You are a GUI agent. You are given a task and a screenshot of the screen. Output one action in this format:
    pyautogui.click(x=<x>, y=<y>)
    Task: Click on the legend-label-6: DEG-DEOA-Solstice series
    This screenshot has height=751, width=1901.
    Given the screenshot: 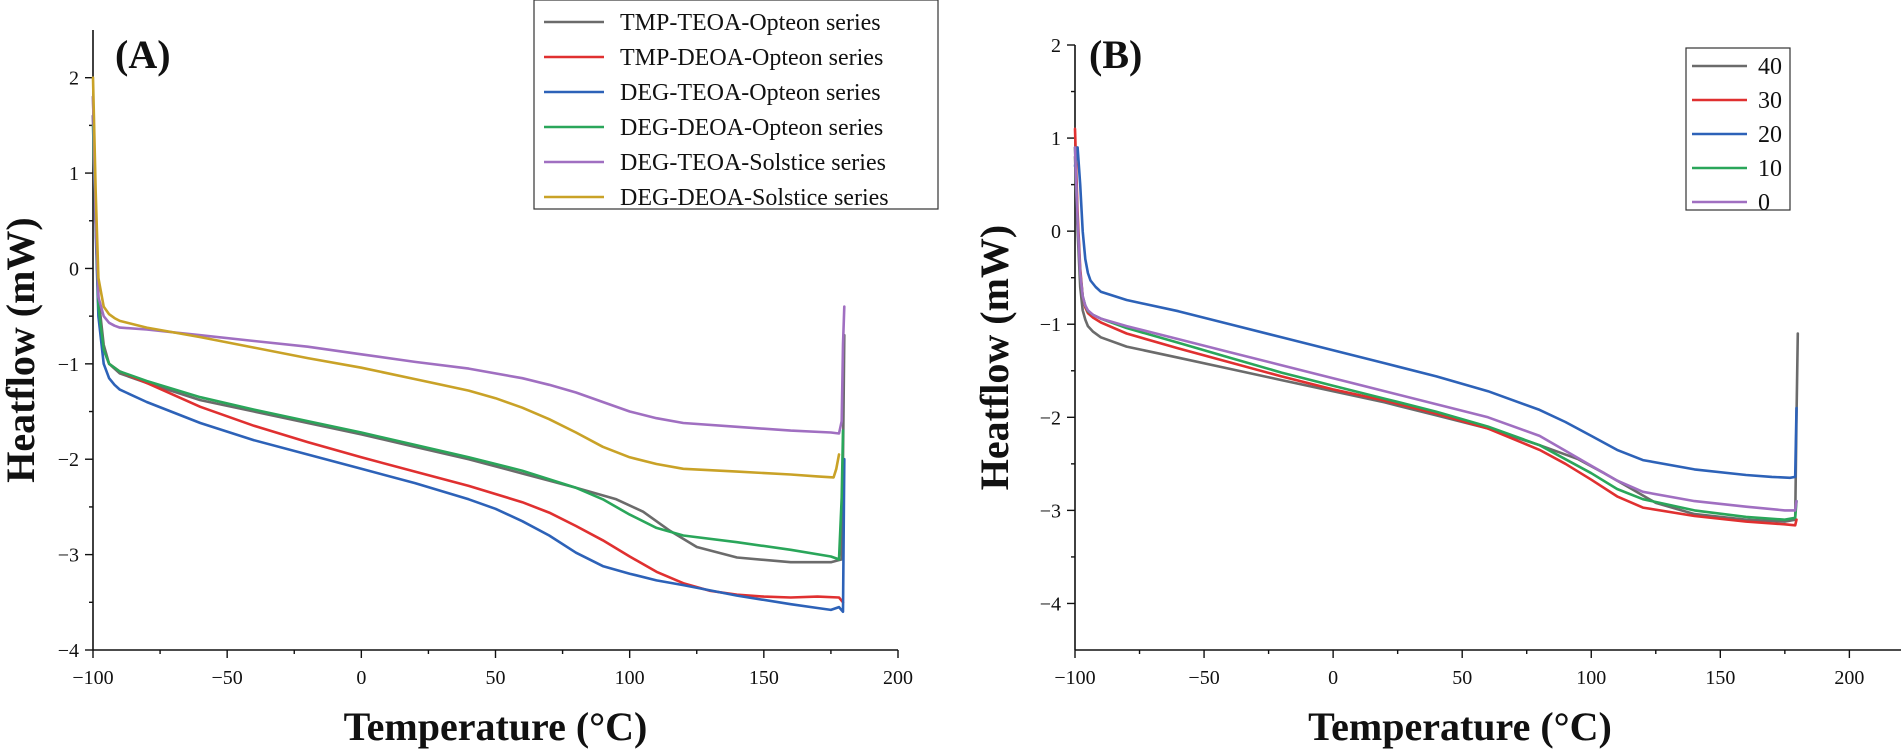 What is the action you would take?
    pyautogui.click(x=754, y=198)
    